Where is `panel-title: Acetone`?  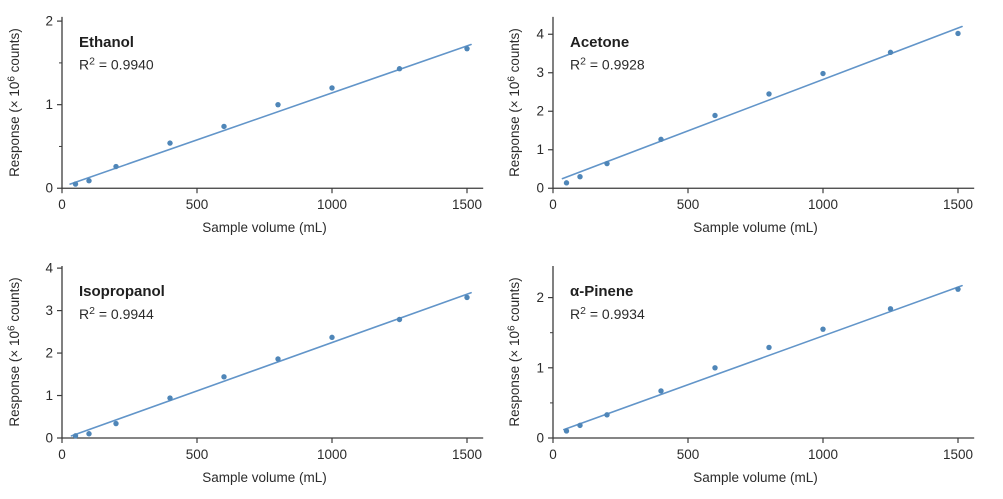
panel-title: Acetone is located at coordinates (599, 42).